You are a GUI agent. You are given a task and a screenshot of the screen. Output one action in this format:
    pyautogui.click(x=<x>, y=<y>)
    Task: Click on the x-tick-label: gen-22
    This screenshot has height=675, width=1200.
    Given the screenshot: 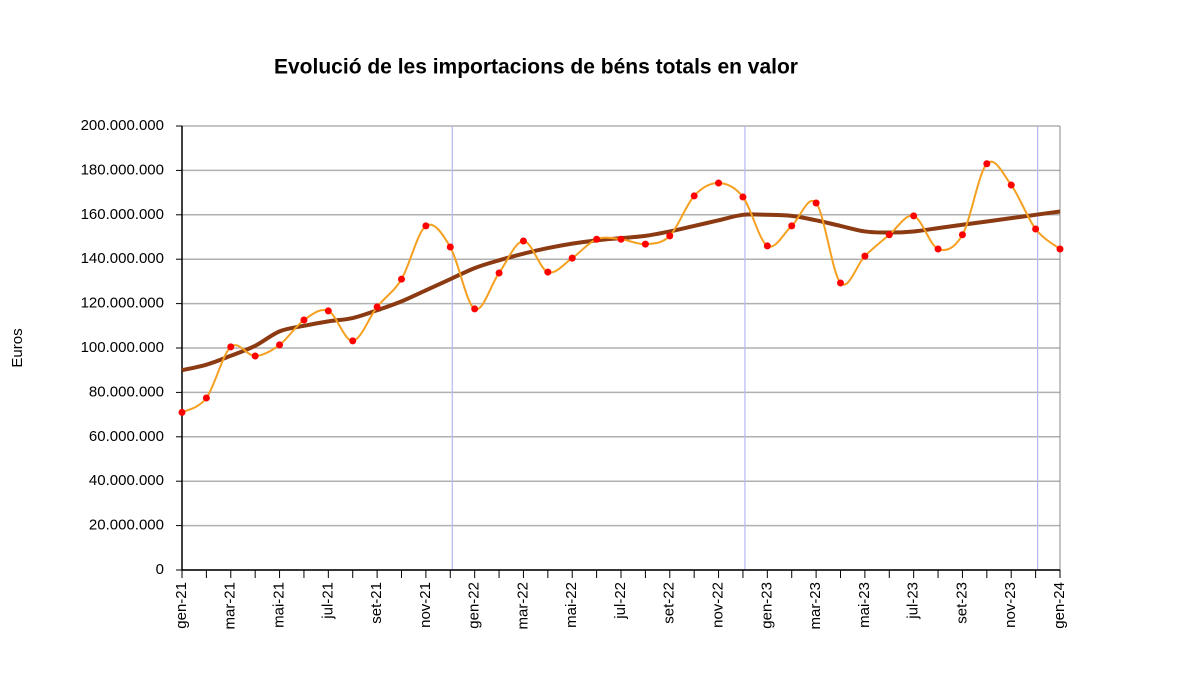 What is the action you would take?
    pyautogui.click(x=474, y=605)
    